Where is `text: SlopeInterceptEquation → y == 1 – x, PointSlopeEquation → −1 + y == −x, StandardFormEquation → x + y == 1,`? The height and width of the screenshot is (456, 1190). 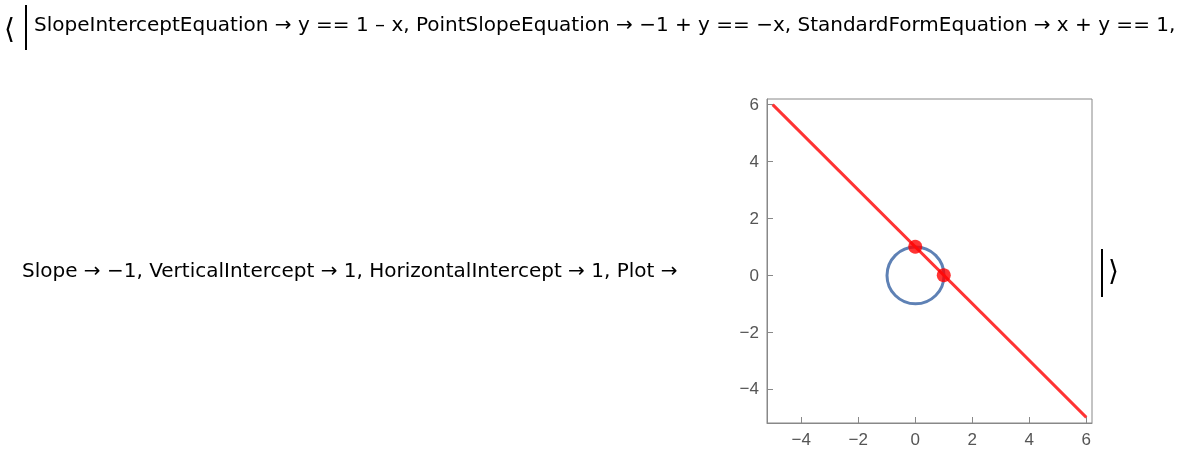
text: SlopeInterceptEquation → y == 1 – x, PointSlopeEquation → −1 + y == −x, StandardFormEquation → x + y == 1, is located at coordinates (605, 24).